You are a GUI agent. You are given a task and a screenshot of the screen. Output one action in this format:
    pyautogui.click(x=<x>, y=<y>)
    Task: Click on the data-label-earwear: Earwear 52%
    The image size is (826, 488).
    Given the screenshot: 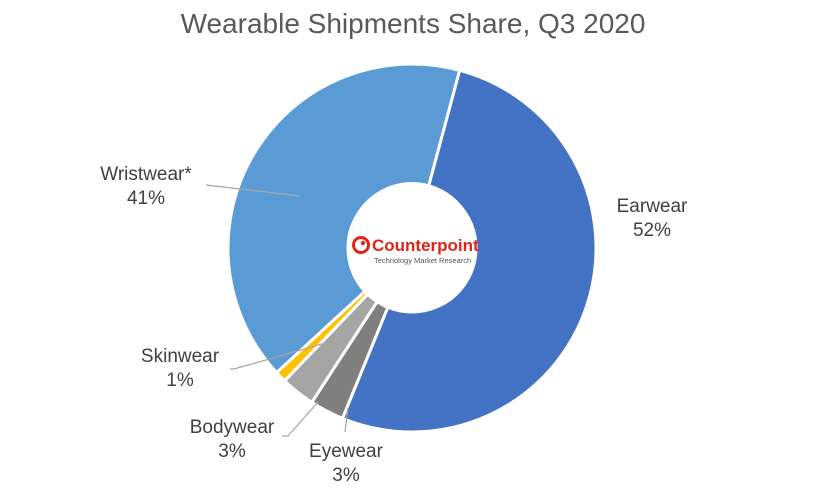 What is the action you would take?
    pyautogui.click(x=652, y=218)
    